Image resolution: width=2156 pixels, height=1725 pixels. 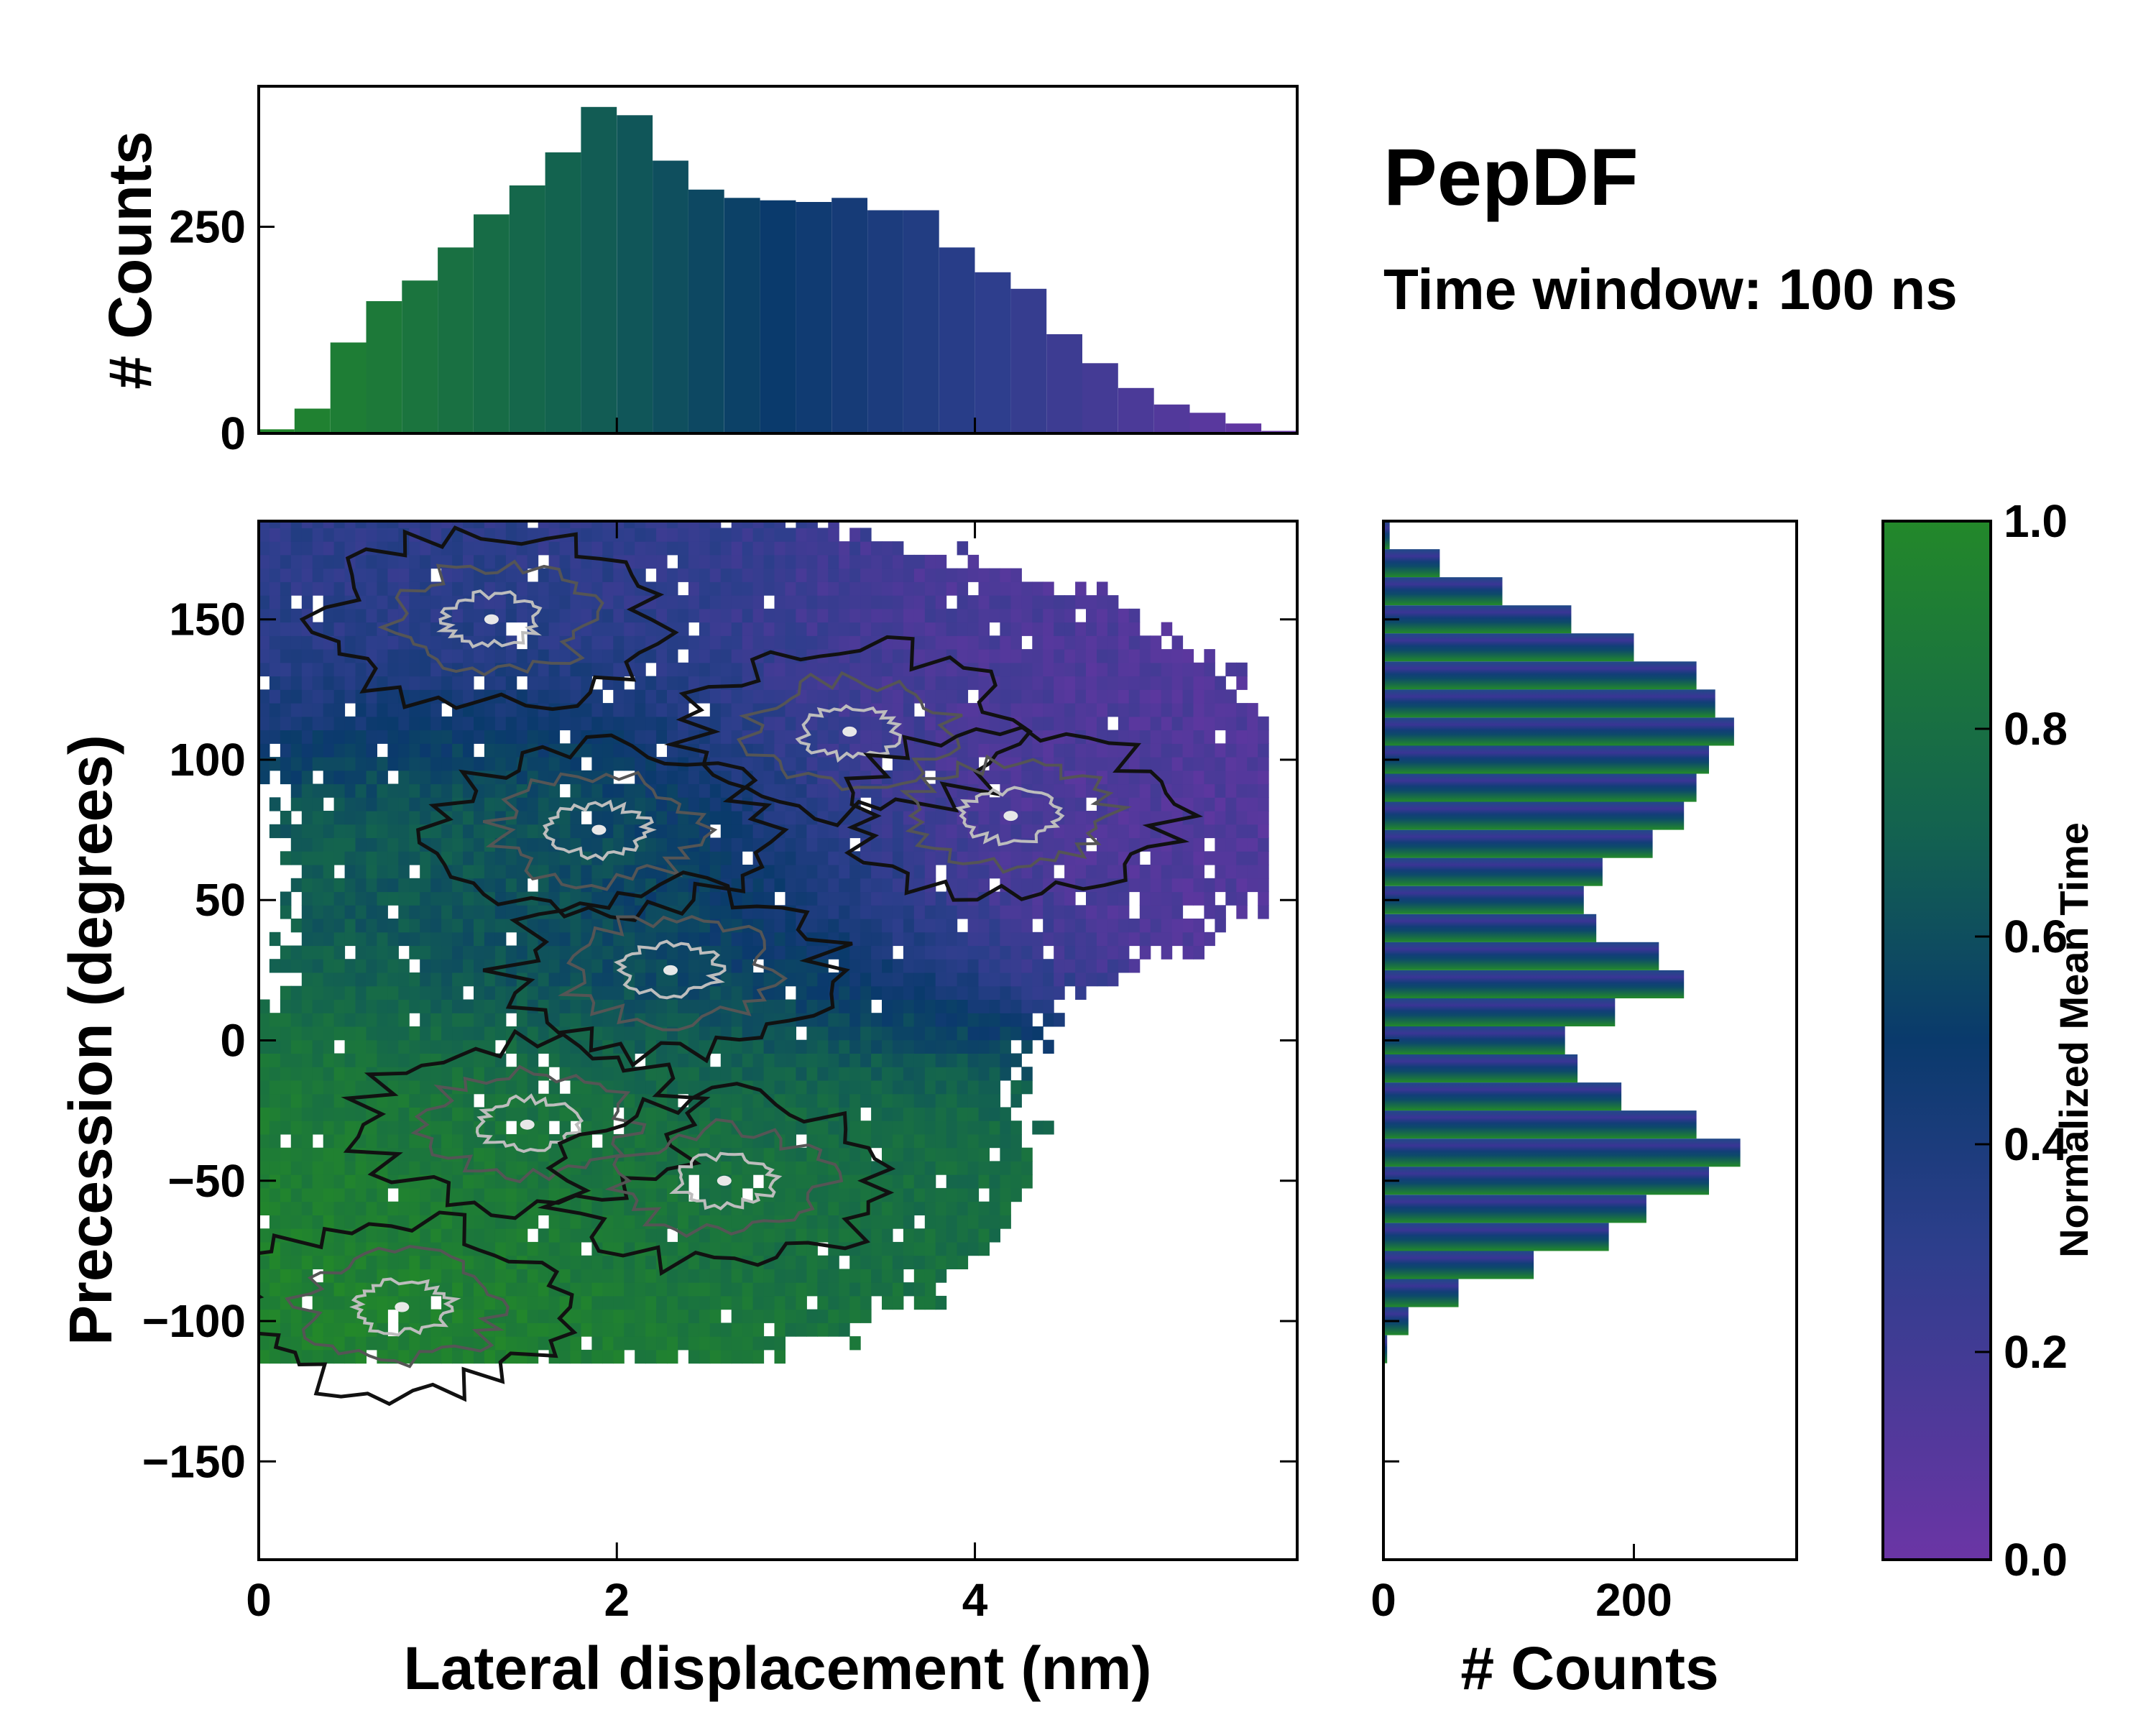 I want to click on joint-ytick-label: 100, so click(x=208, y=760).